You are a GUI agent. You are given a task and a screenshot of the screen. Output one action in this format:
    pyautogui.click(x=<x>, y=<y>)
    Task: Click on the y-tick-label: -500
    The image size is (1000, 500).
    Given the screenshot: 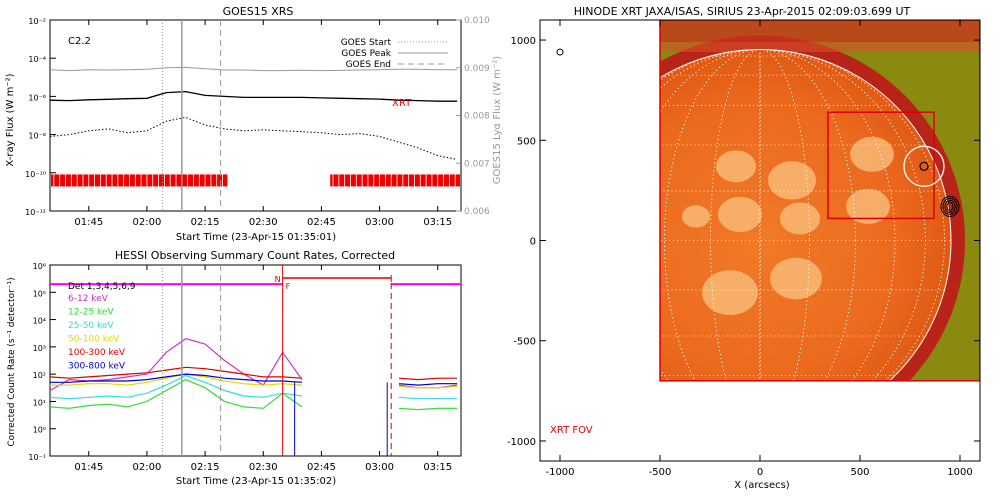 What is the action you would take?
    pyautogui.click(x=524, y=342)
    